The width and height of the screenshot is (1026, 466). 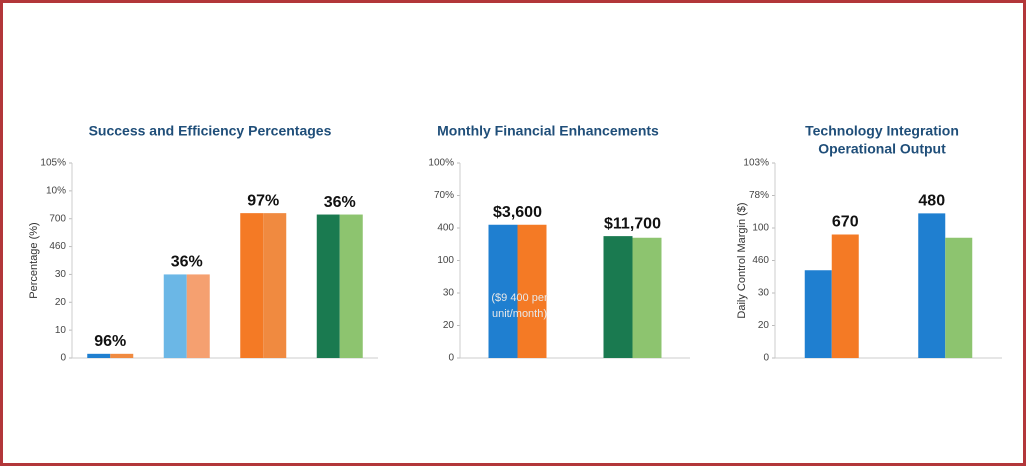 What do you see at coordinates (110, 341) in the screenshot?
I see `data-label: 96%` at bounding box center [110, 341].